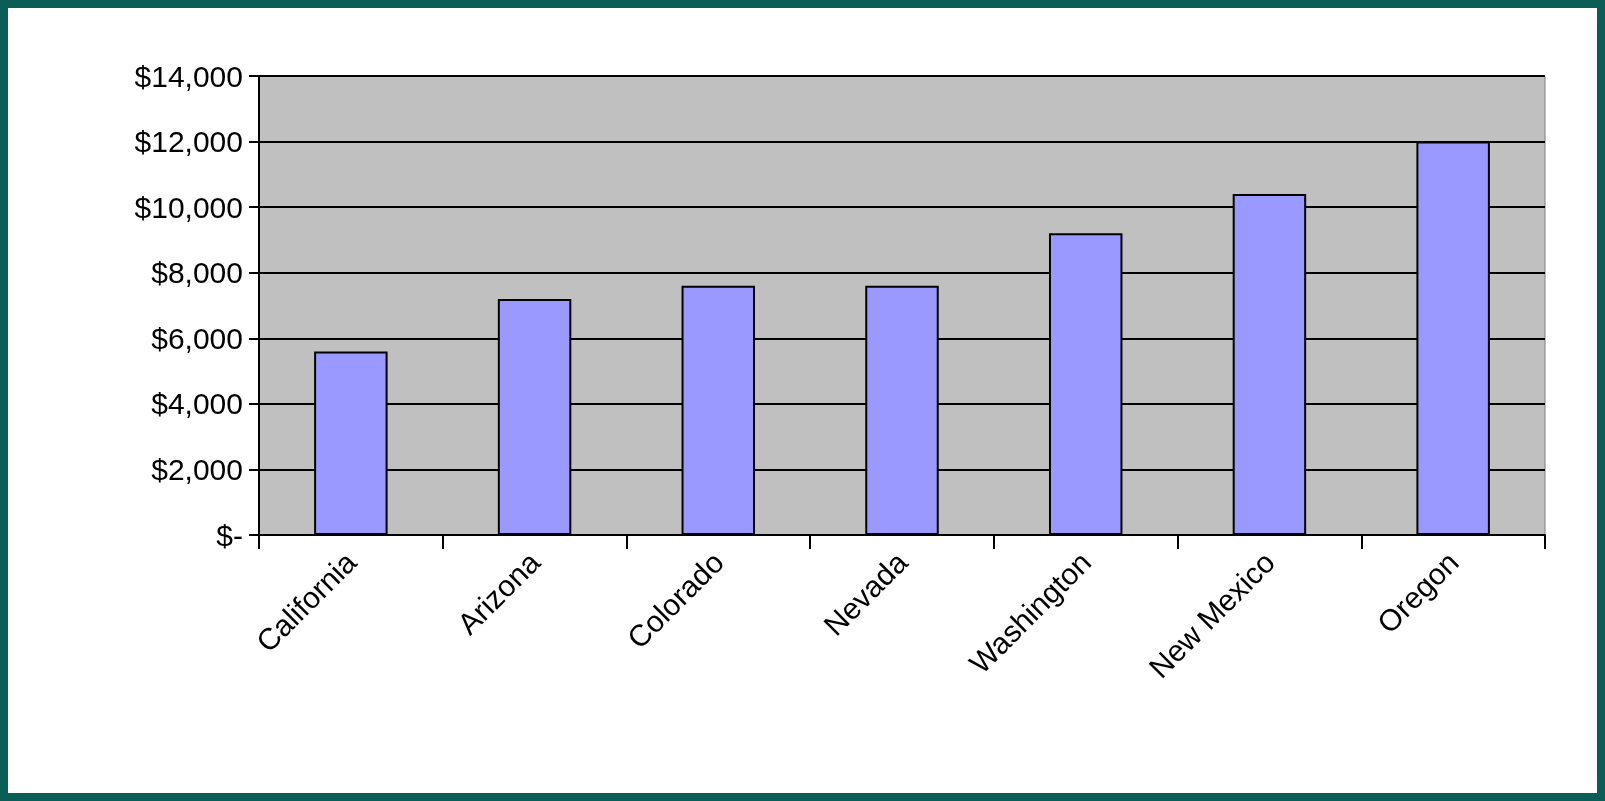 The width and height of the screenshot is (1605, 801). I want to click on y-tick-label: $-, so click(229, 535).